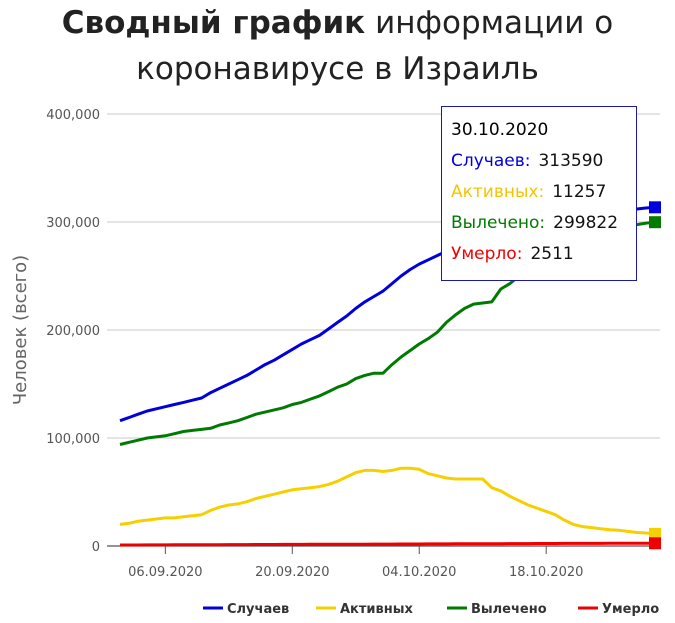  What do you see at coordinates (431, 609) in the screenshot?
I see `legend: Случаев Активных Вылечено Умерло` at bounding box center [431, 609].